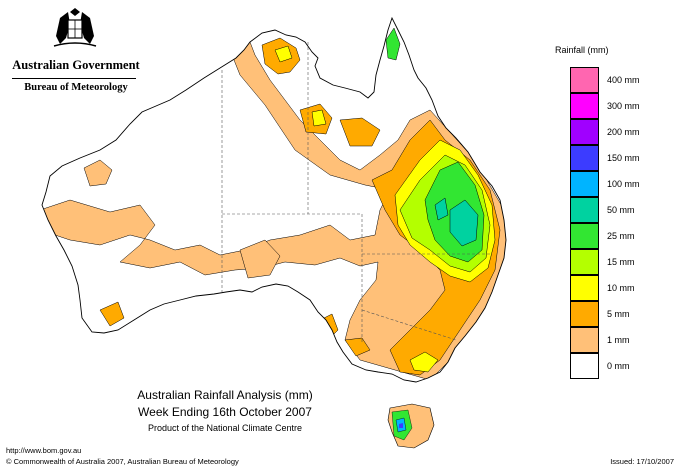 Image resolution: width=680 pixels, height=467 pixels. Describe the element at coordinates (582, 50) in the screenshot. I see `legend-title: Rainfall (mm)` at that location.